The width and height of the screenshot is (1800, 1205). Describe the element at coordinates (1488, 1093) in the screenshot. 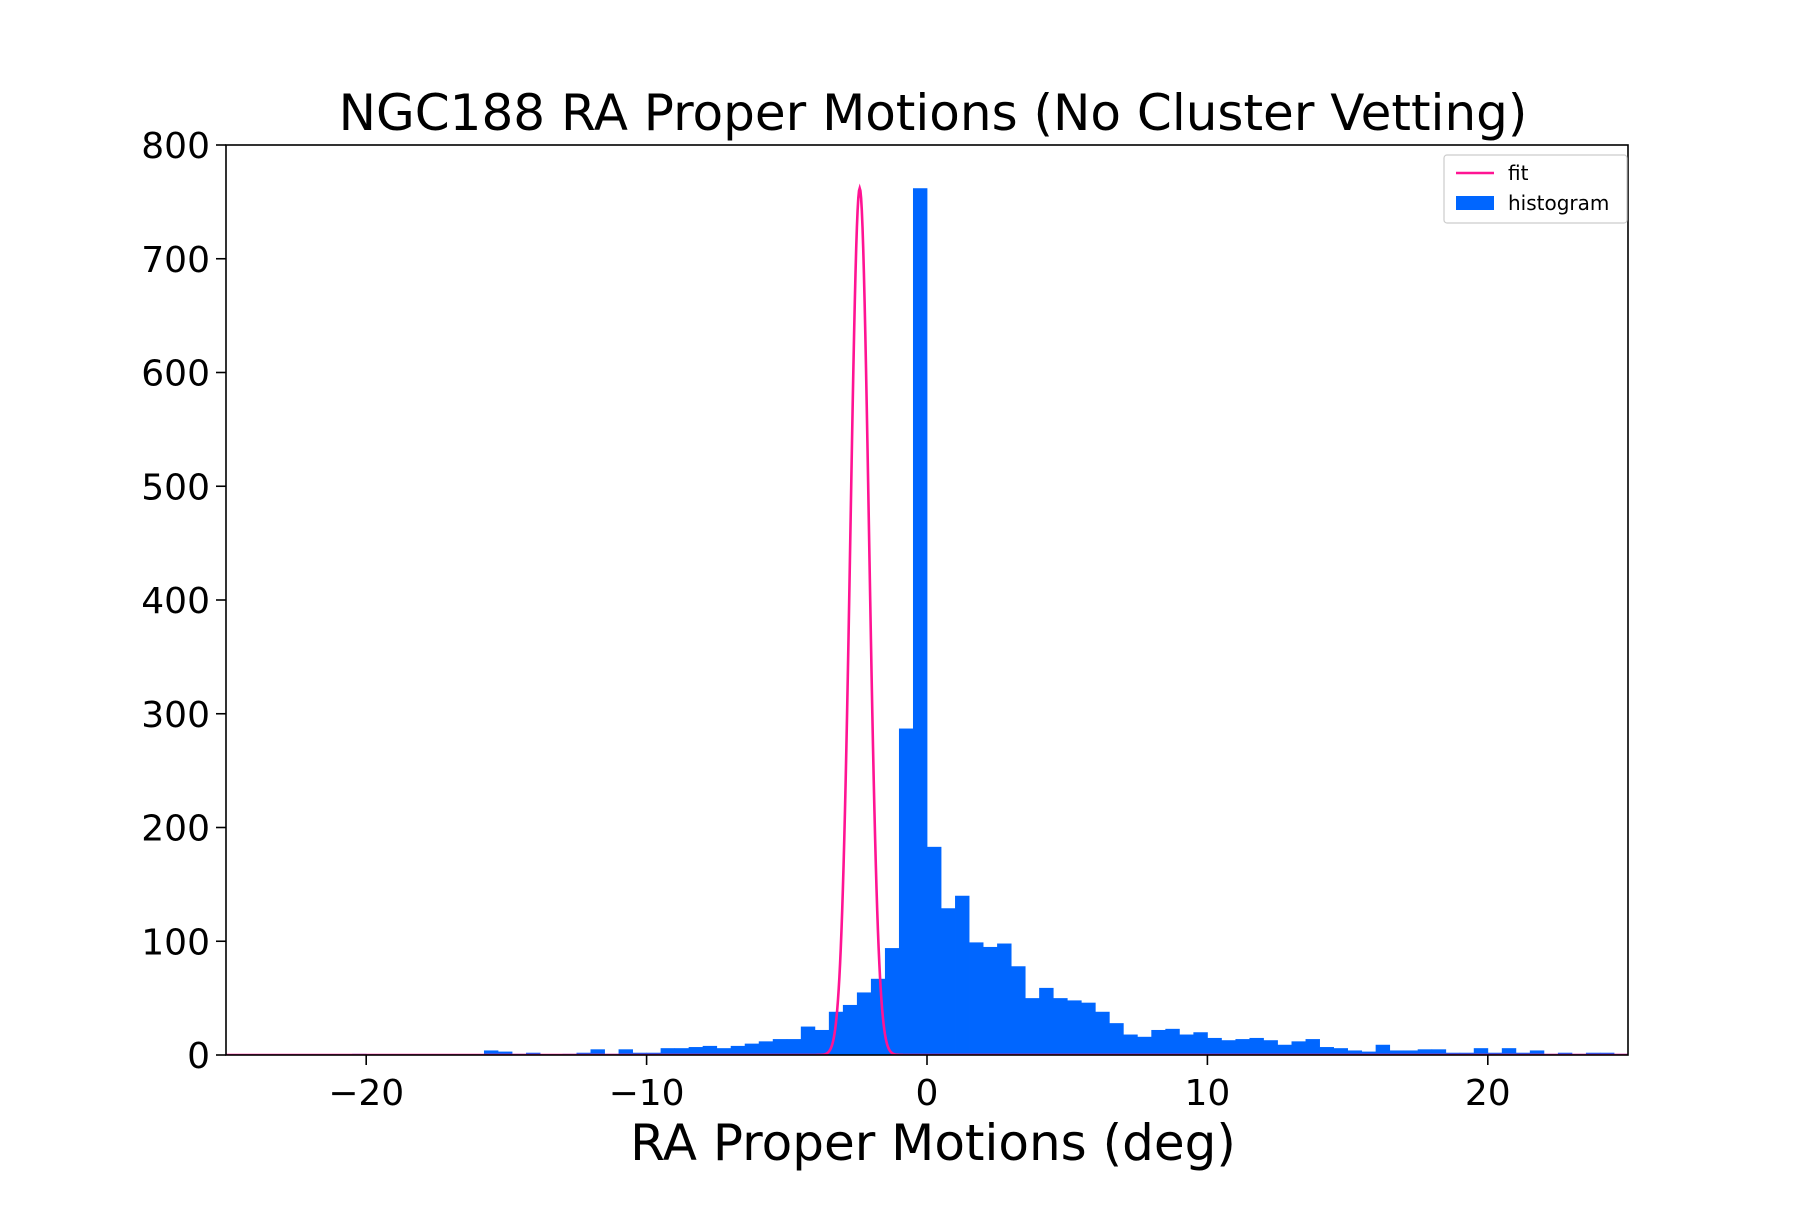

I see `x-tick-label: 20` at that location.